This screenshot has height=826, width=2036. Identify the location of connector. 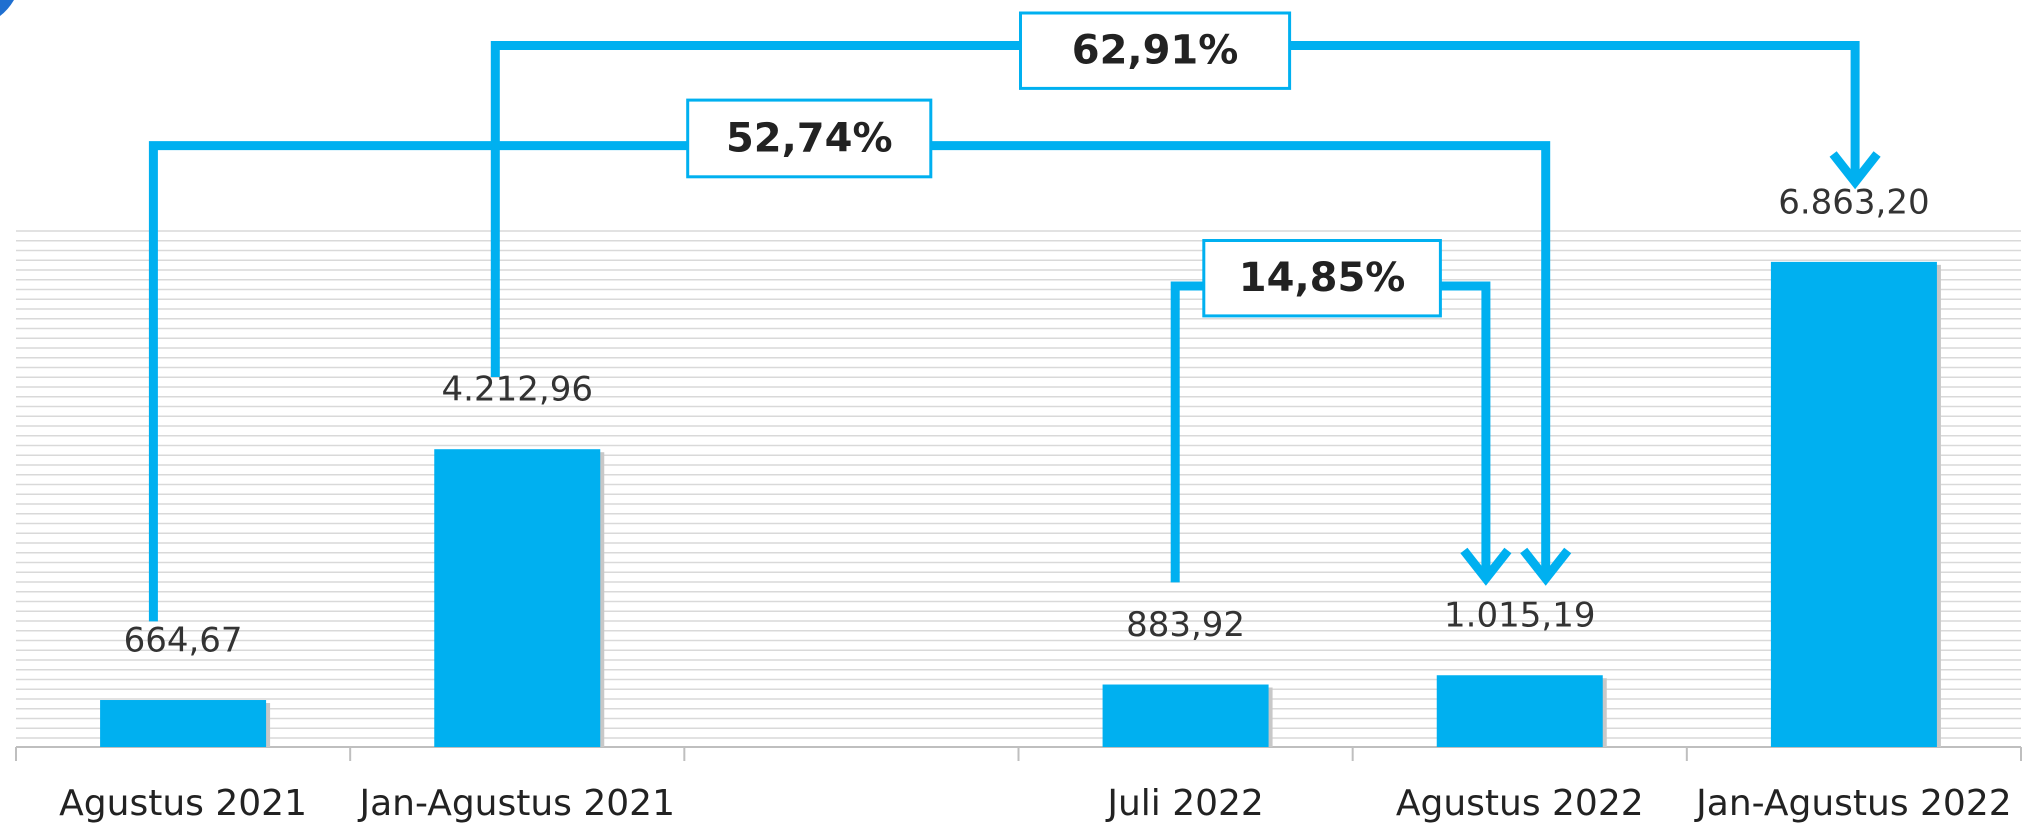
(1330, 432).